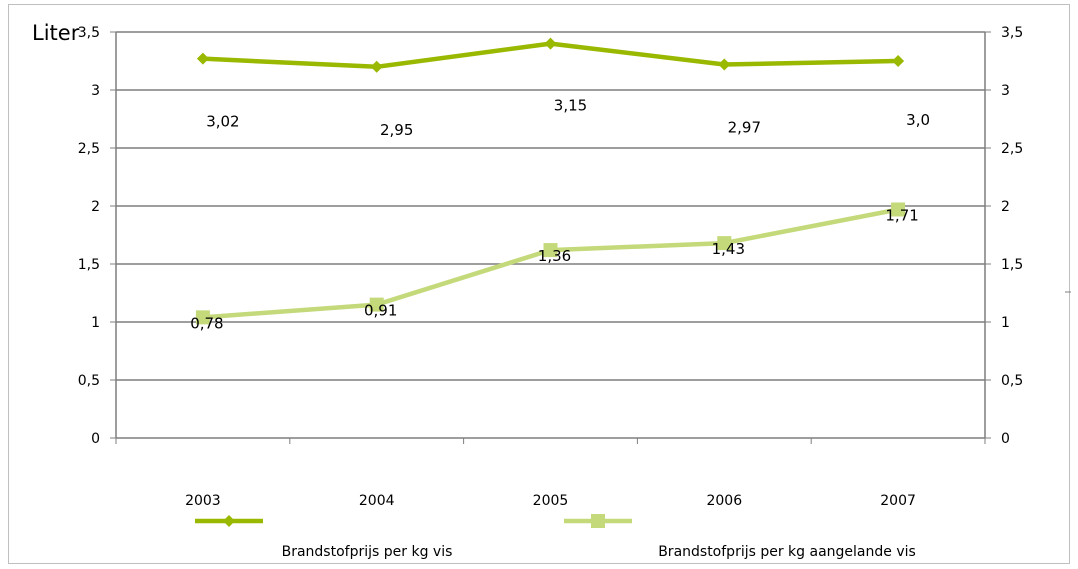 This screenshot has width=1078, height=569. I want to click on y-tick-label-right: 3, so click(1005, 91).